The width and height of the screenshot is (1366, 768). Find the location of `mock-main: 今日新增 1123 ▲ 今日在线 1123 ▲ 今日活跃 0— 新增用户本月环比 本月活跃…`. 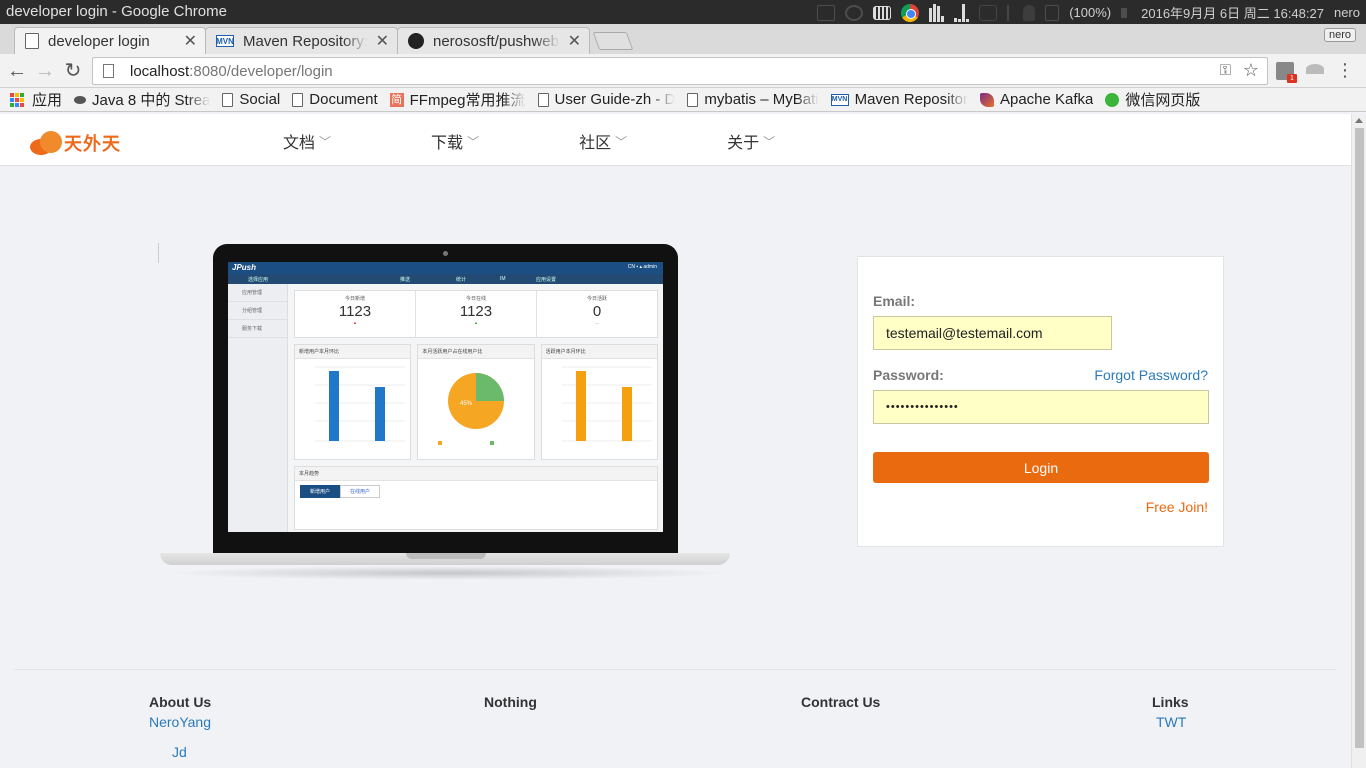

mock-main: 今日新增 1123 ▲ 今日在线 1123 ▲ 今日活跃 0— 新增用户本月环比 本月活跃… is located at coordinates (477, 410).